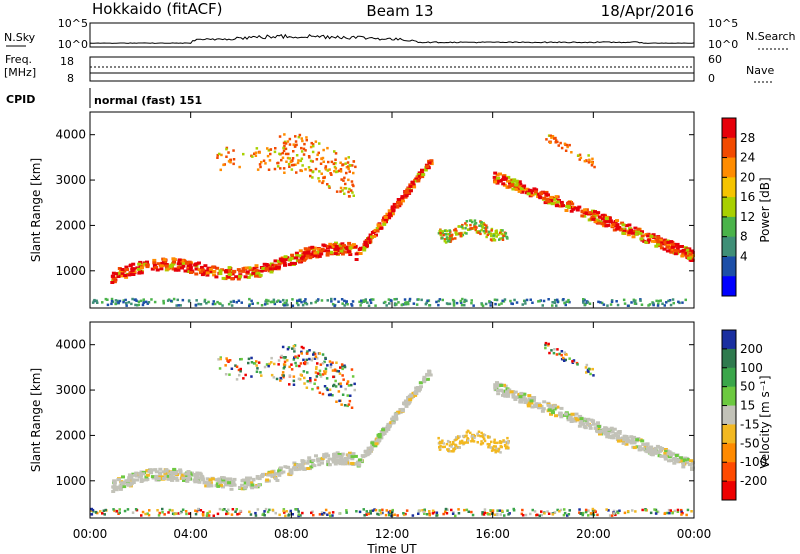  What do you see at coordinates (765, 209) in the screenshot?
I see `power-colorbar-label: Power [dB]` at bounding box center [765, 209].